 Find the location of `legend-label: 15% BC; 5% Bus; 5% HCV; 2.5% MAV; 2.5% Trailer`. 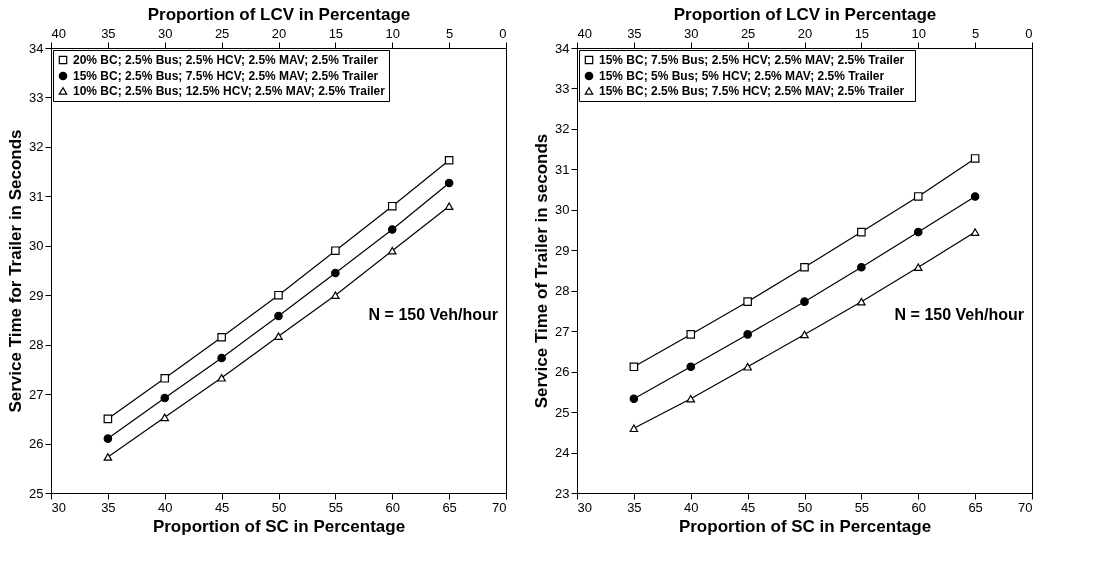

legend-label: 15% BC; 5% Bus; 5% HCV; 2.5% MAV; 2.5% Trailer is located at coordinates (742, 76).